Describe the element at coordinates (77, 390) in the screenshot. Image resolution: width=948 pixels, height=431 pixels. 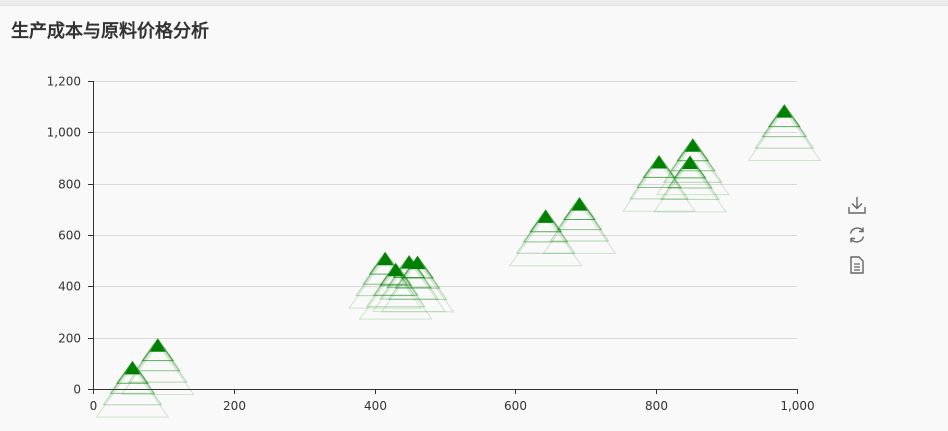
I see `y-tick-label: 0` at that location.